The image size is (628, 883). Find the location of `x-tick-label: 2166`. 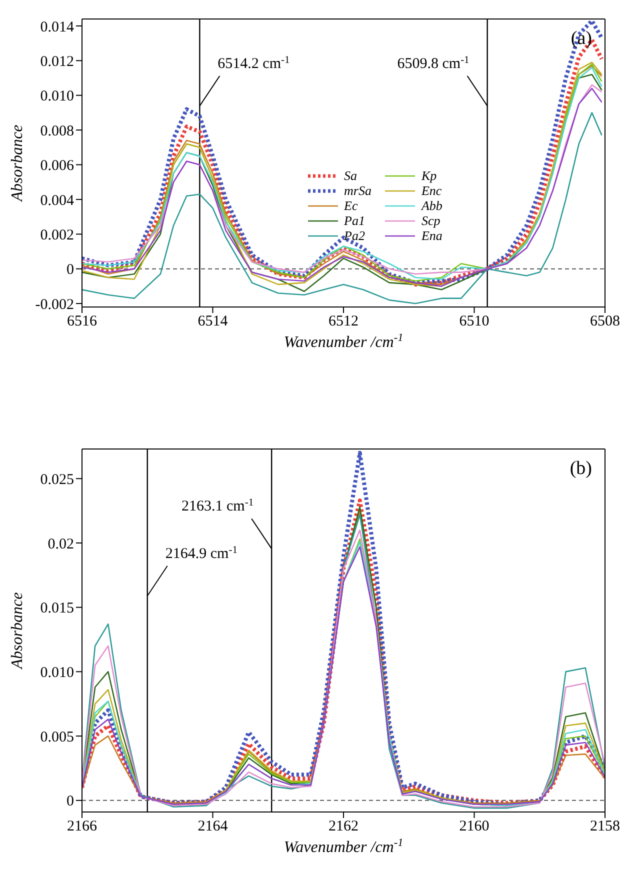

x-tick-label: 2166 is located at coordinates (82, 826).